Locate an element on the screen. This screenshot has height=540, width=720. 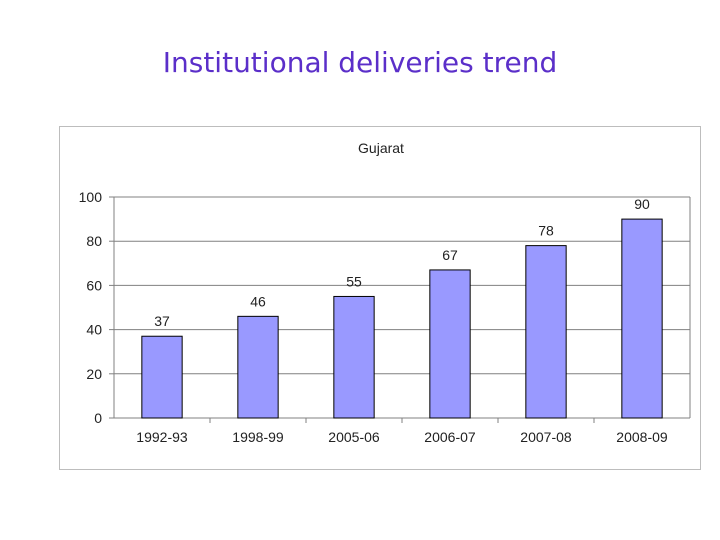
x-tick-label: 1998-99 is located at coordinates (258, 437).